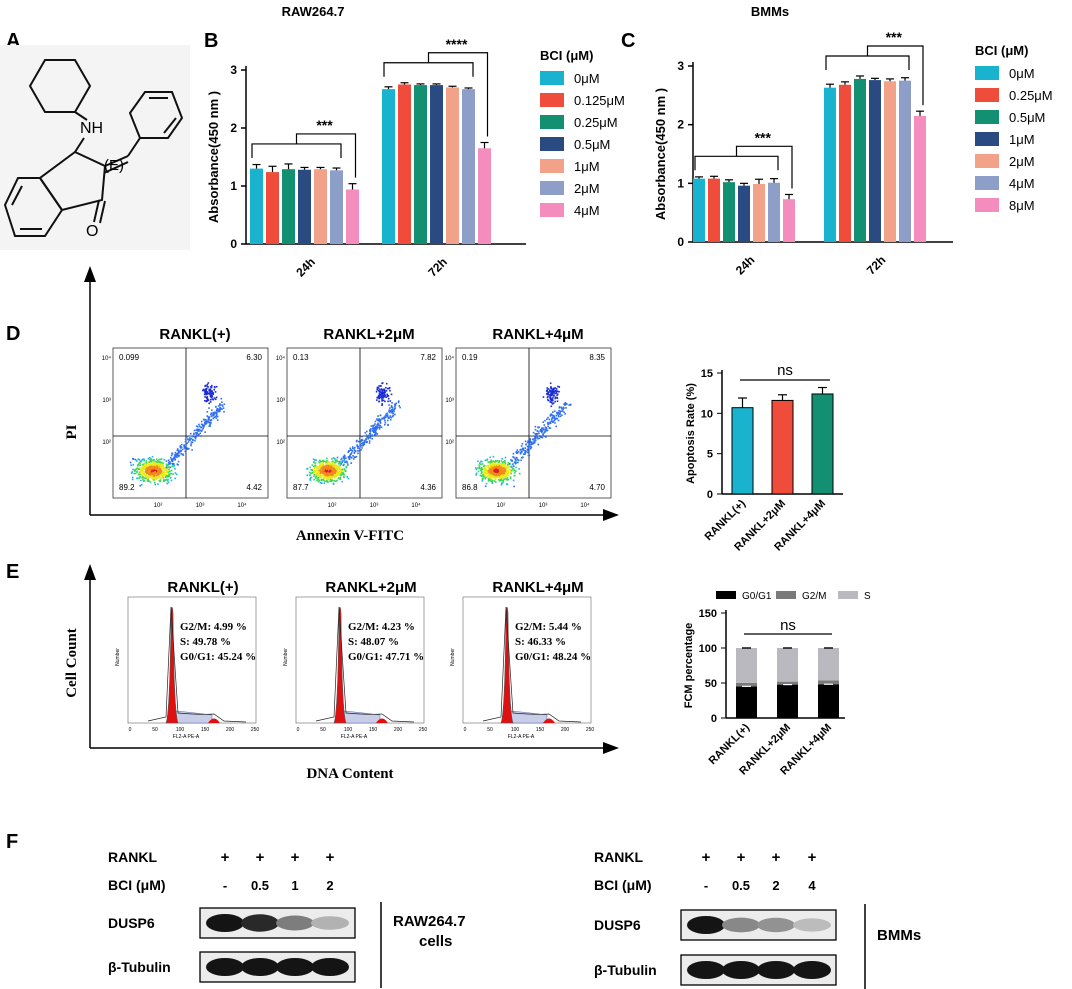  Describe the element at coordinates (225, 857) in the screenshot. I see `rankl-sign: +` at that location.